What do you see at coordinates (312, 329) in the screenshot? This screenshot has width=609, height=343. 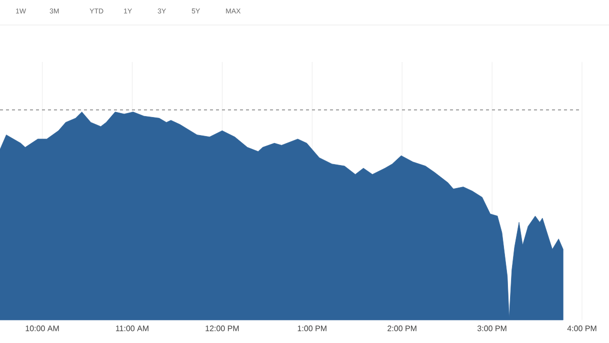 I see `x-tick-label: 1:00 PM` at bounding box center [312, 329].